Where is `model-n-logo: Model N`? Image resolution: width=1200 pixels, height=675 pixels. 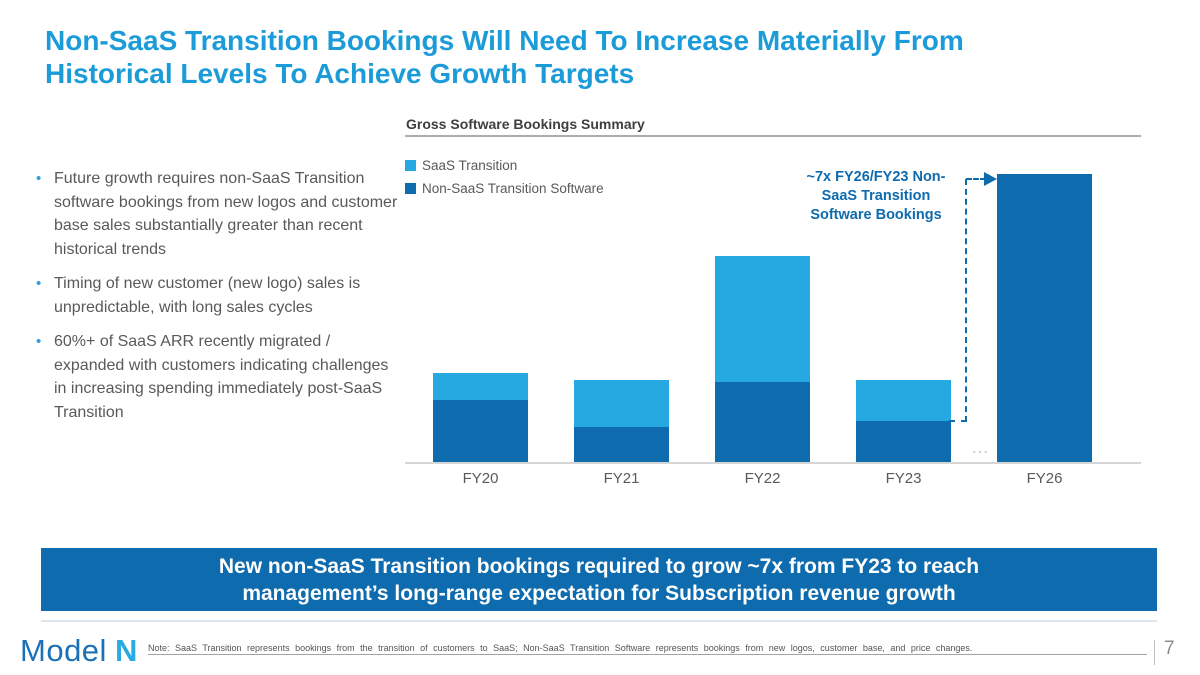
model-n-logo: Model N is located at coordinates (78, 651).